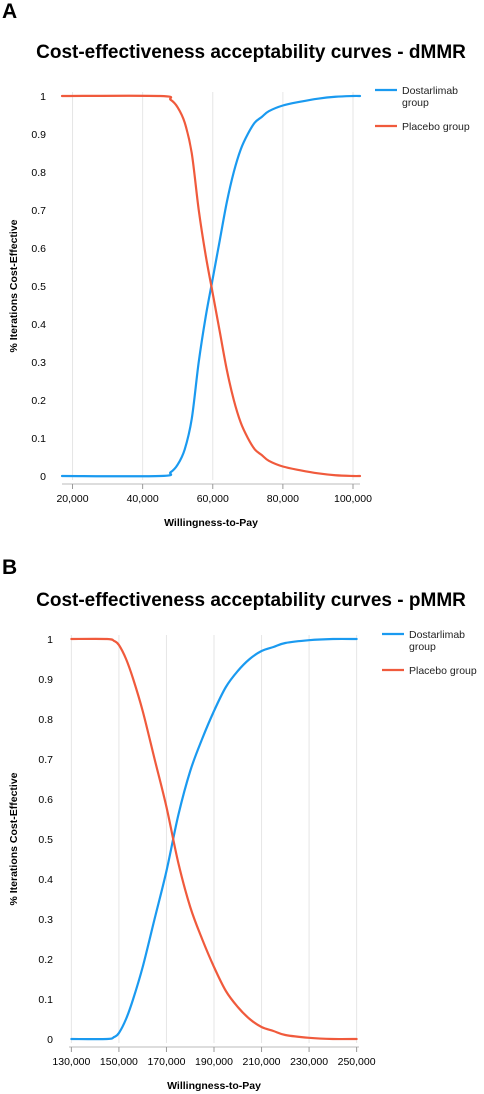 This screenshot has height=1094, width=484. I want to click on x-tick-label: 170,000, so click(166, 1062).